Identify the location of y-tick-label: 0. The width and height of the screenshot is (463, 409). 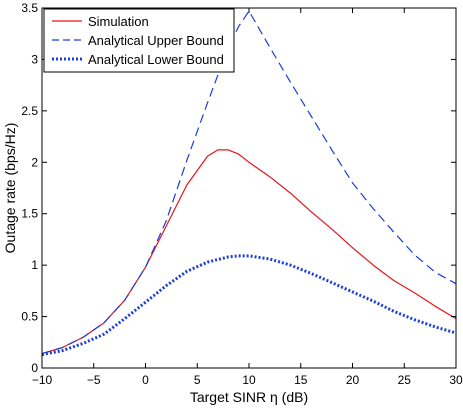
(34, 368).